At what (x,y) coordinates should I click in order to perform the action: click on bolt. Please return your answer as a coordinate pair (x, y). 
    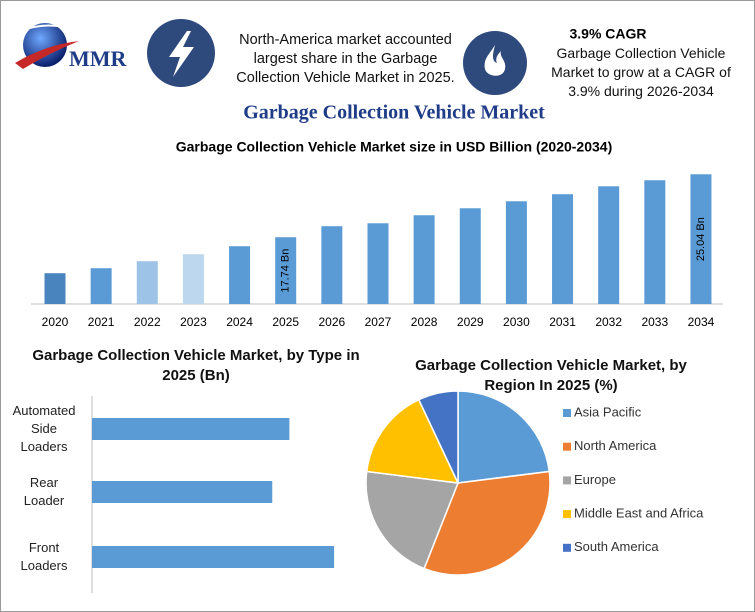
    Looking at the image, I should click on (181, 54).